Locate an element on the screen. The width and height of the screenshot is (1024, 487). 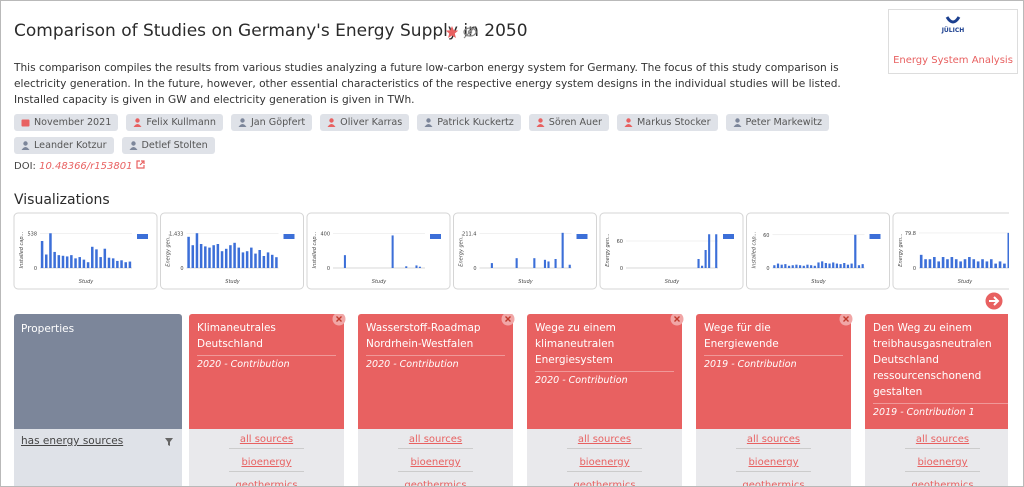
chart-thumbnail: 0 60 Installed cap... Study is located at coordinates (818, 251).